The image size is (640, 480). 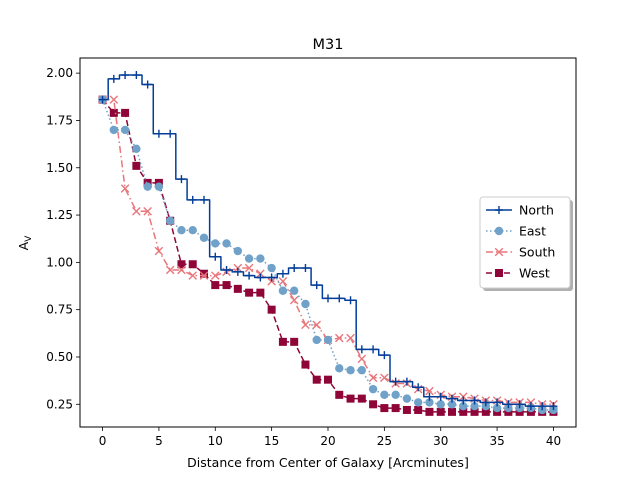 I want to click on y-tick-label: 1.00, so click(x=59, y=262).